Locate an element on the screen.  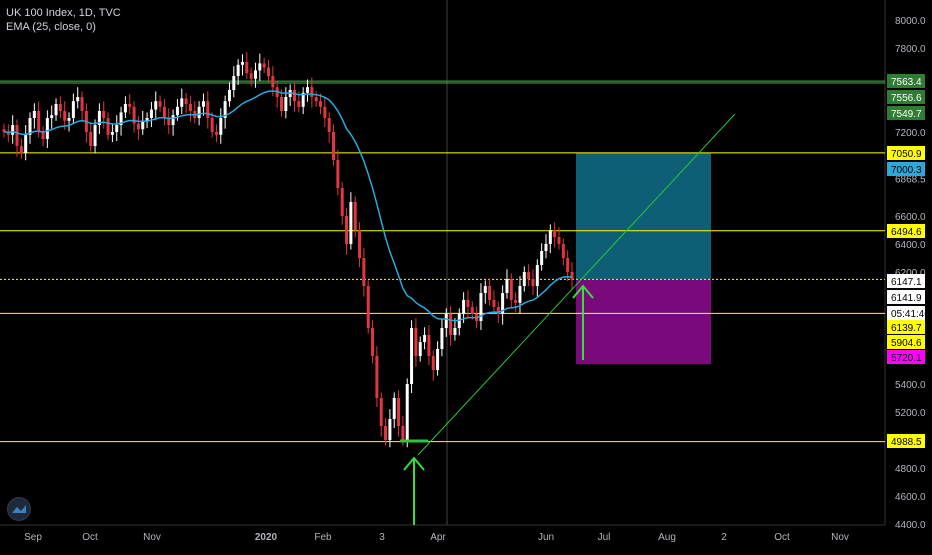
arrow-up-icon-head is located at coordinates (414, 463).